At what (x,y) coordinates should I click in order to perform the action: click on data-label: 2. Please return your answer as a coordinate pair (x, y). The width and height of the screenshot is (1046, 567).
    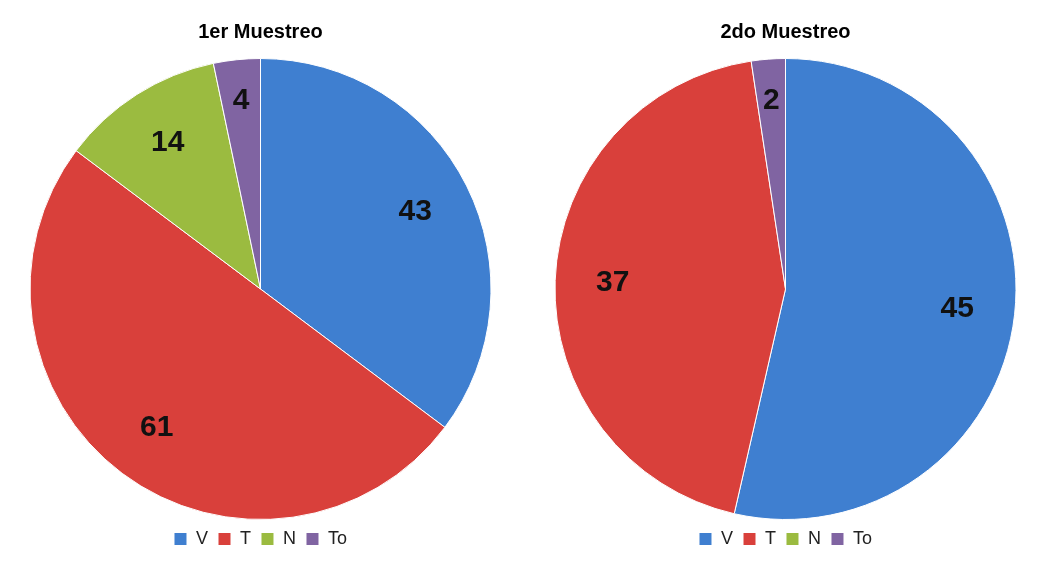
    Looking at the image, I should click on (771, 98).